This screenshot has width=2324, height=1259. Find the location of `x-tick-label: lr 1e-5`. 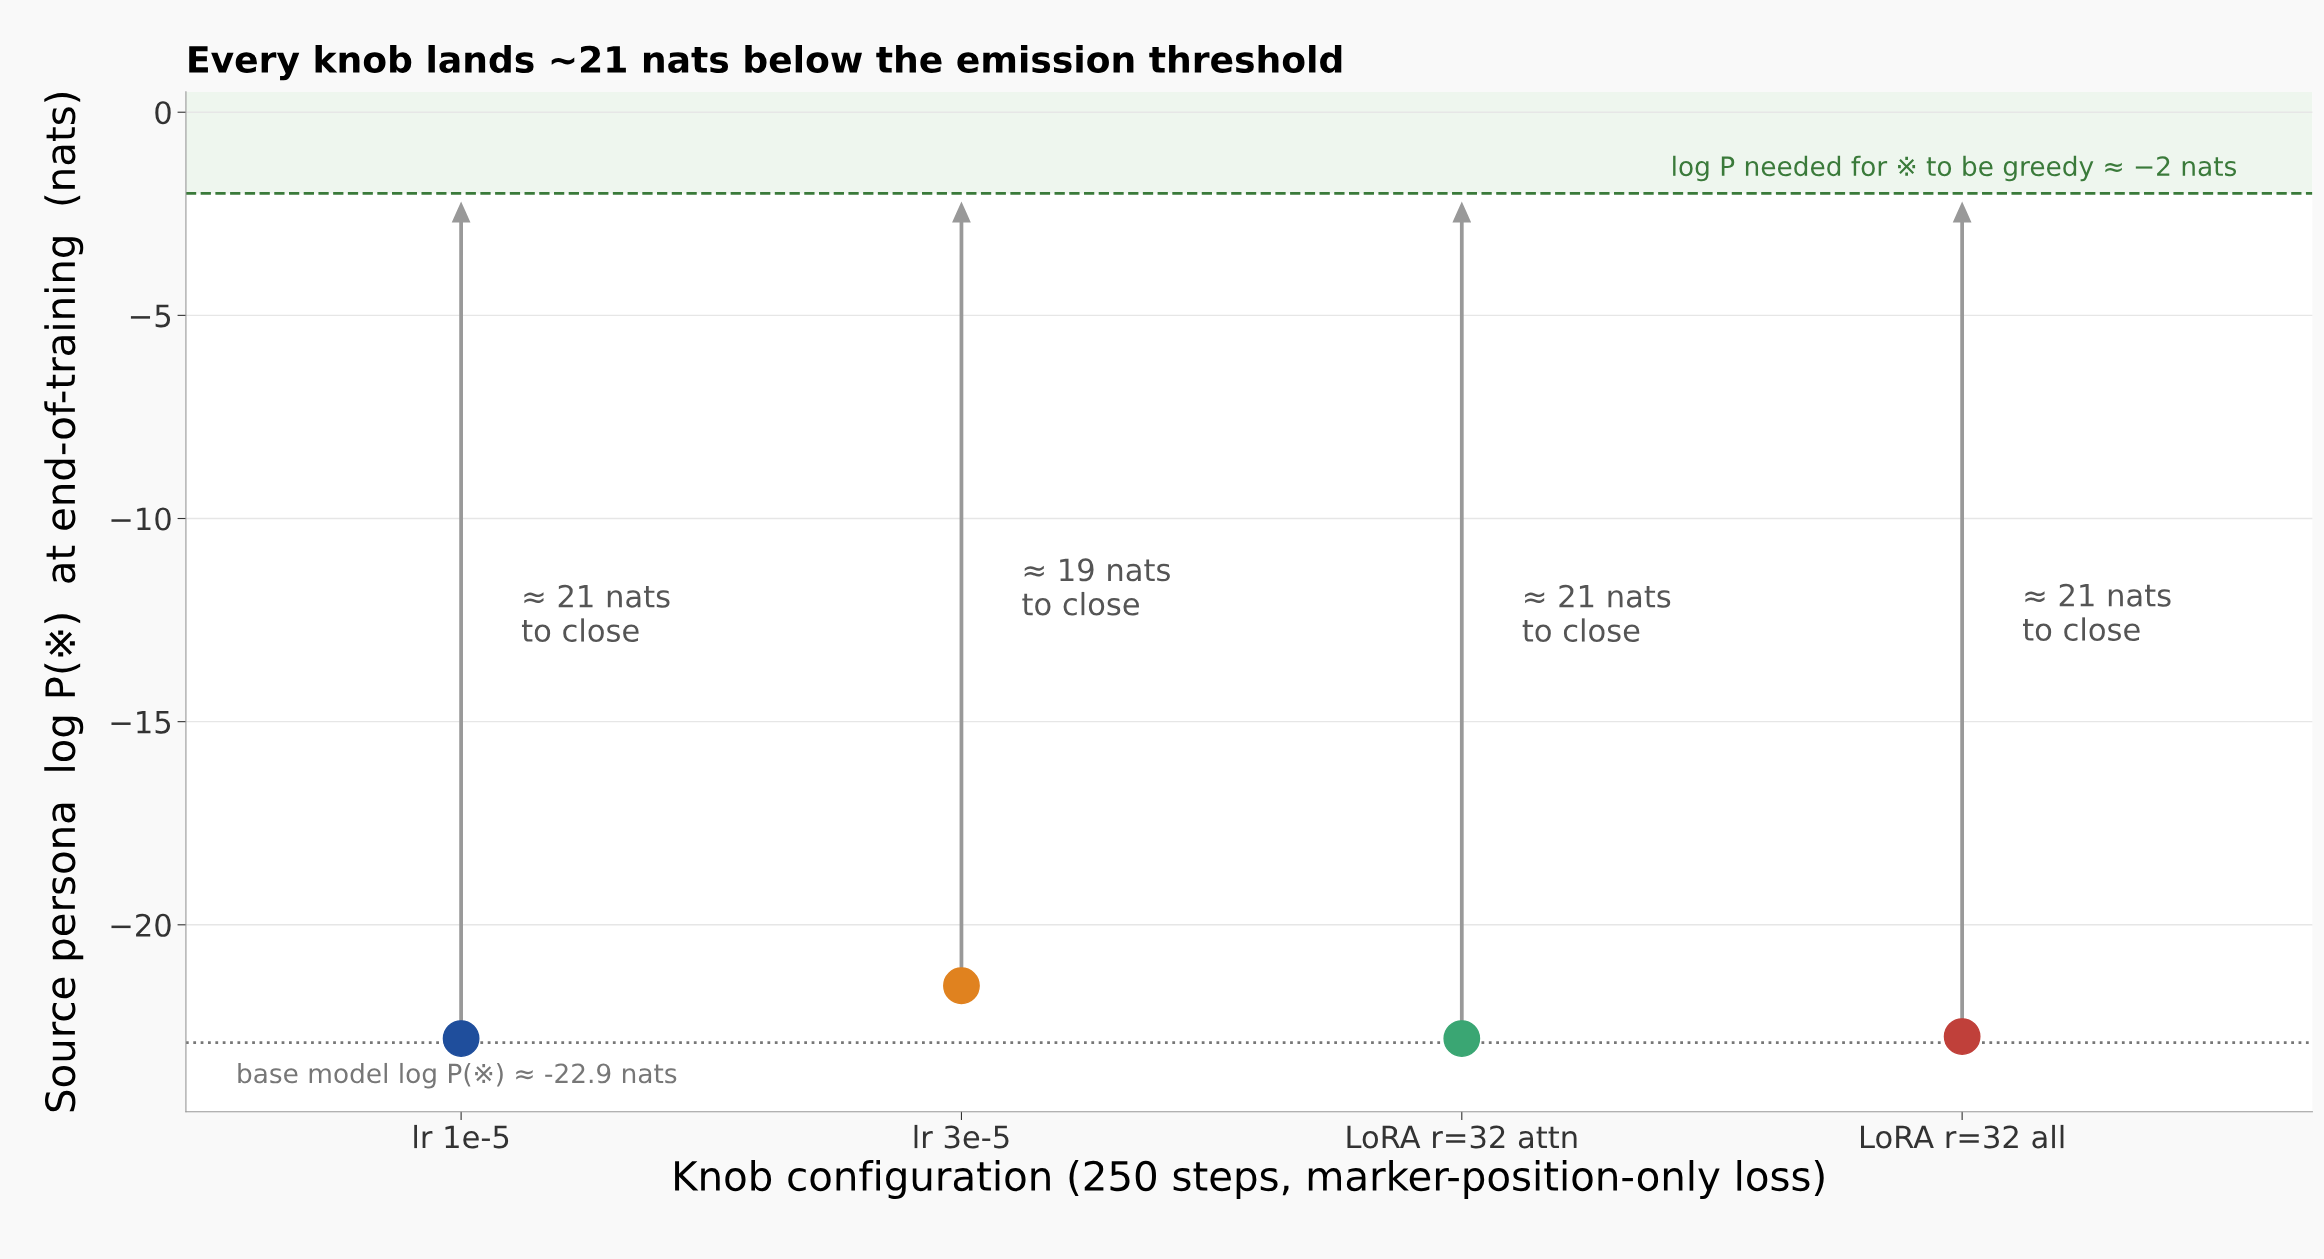

x-tick-label: lr 1e-5 is located at coordinates (461, 1136).